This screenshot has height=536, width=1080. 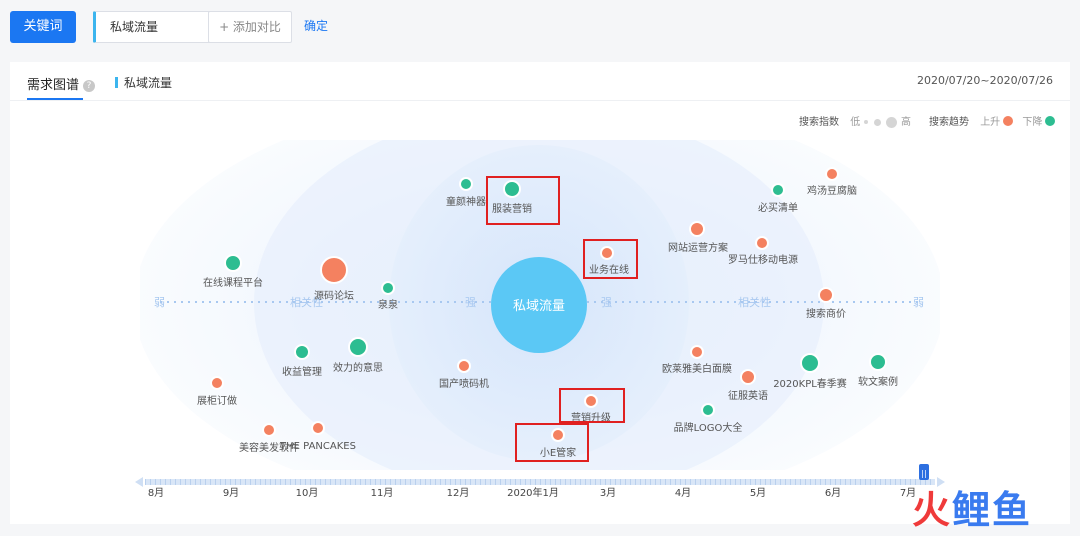 I want to click on node-18: 征服英语, so click(x=748, y=385).